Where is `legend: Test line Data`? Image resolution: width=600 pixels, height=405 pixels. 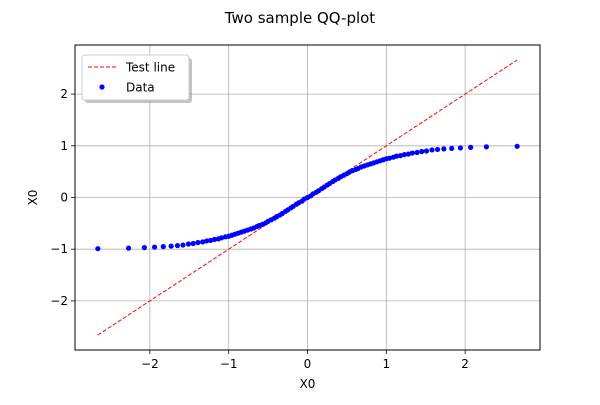 legend: Test line Data is located at coordinates (136, 78).